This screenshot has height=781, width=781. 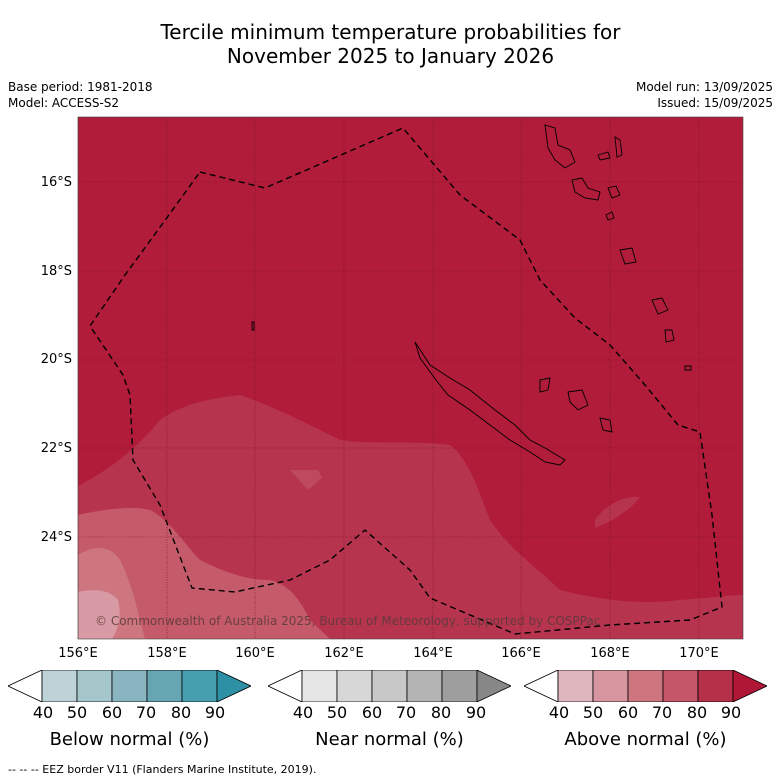 I want to click on loyalty-islands-coast, so click(x=545, y=385).